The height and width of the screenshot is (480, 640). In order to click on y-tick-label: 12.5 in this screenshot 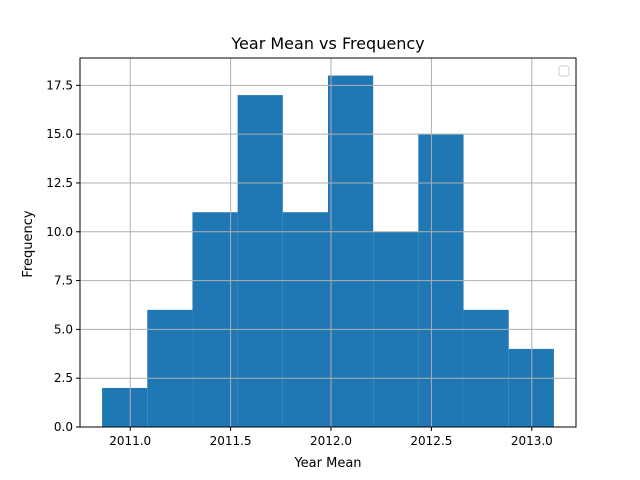, I will do `click(59, 183)`.